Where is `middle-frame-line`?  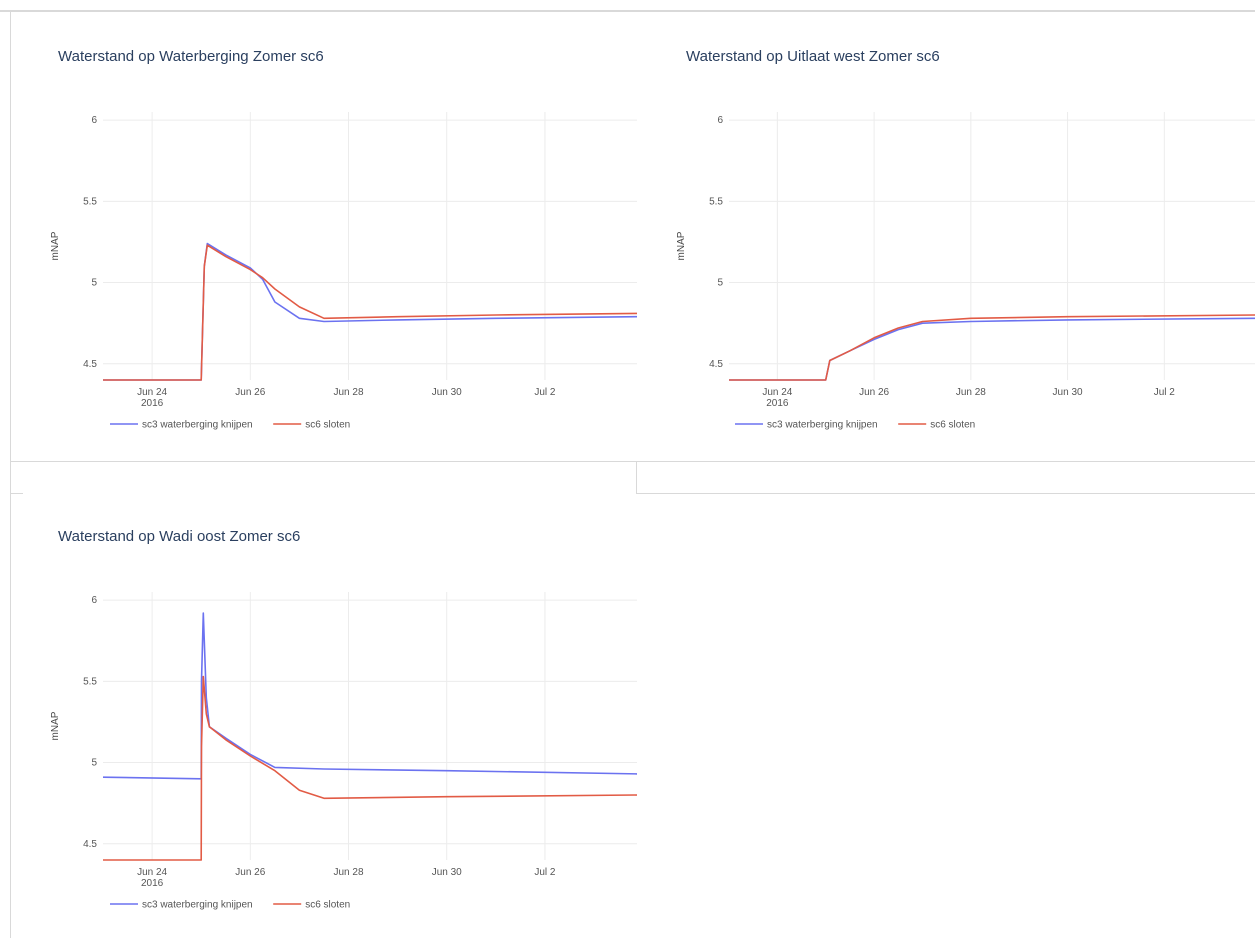 middle-frame-line is located at coordinates (633, 461).